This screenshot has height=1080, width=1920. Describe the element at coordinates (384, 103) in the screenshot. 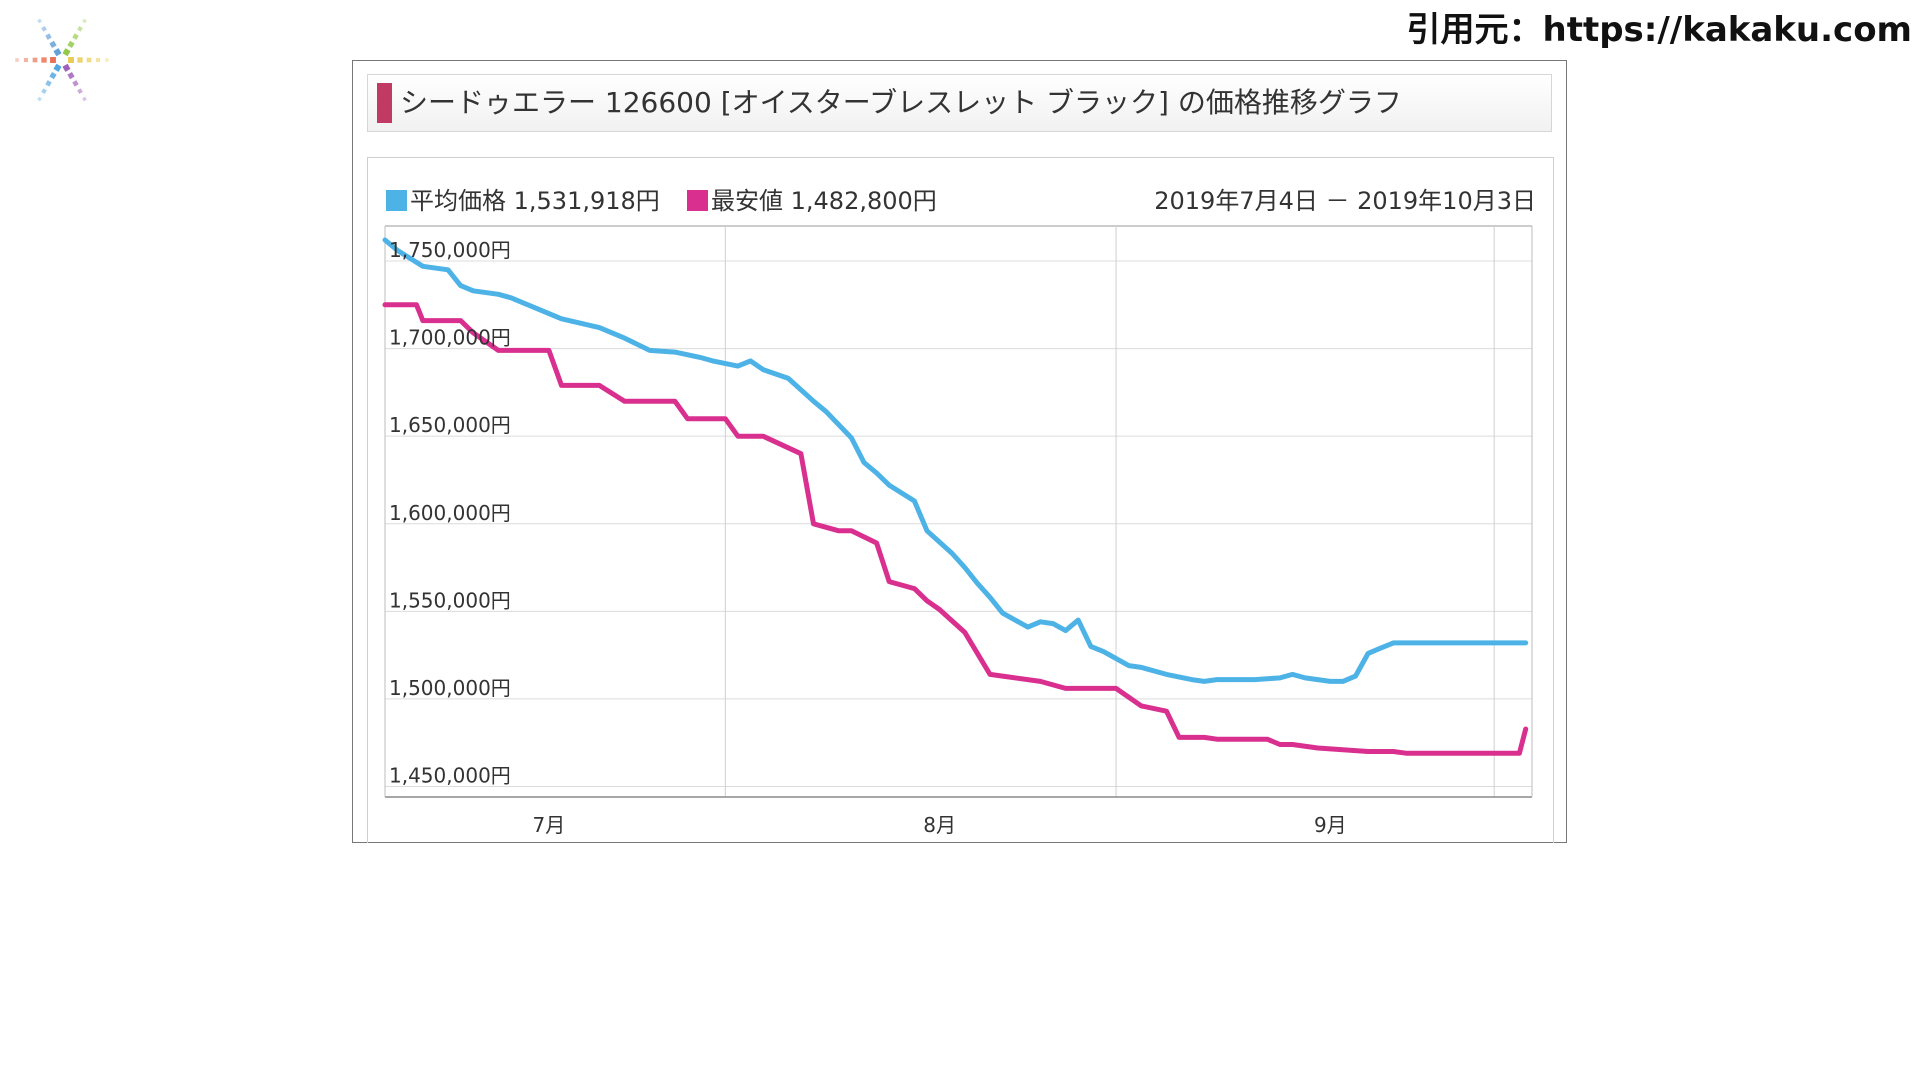

I see `title-marker` at that location.